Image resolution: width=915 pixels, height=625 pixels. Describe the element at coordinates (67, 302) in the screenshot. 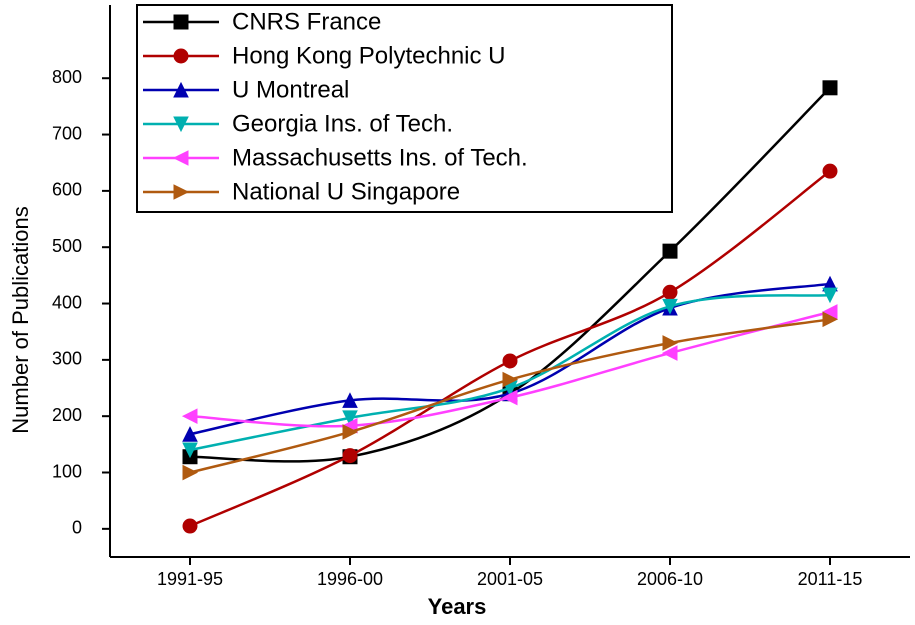

I see `y-tick-label: 400` at that location.